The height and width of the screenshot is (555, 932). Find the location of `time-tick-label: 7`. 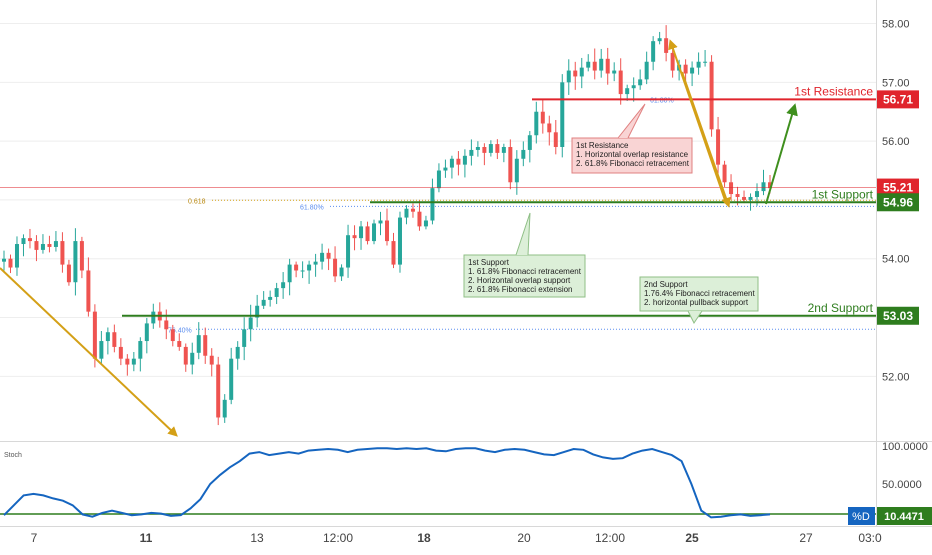

time-tick-label: 7 is located at coordinates (34, 538).